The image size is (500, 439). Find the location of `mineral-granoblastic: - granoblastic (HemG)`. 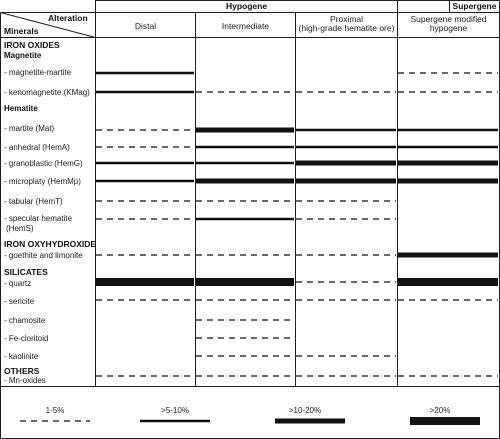

mineral-granoblastic: - granoblastic (HemG) is located at coordinates (43, 163).